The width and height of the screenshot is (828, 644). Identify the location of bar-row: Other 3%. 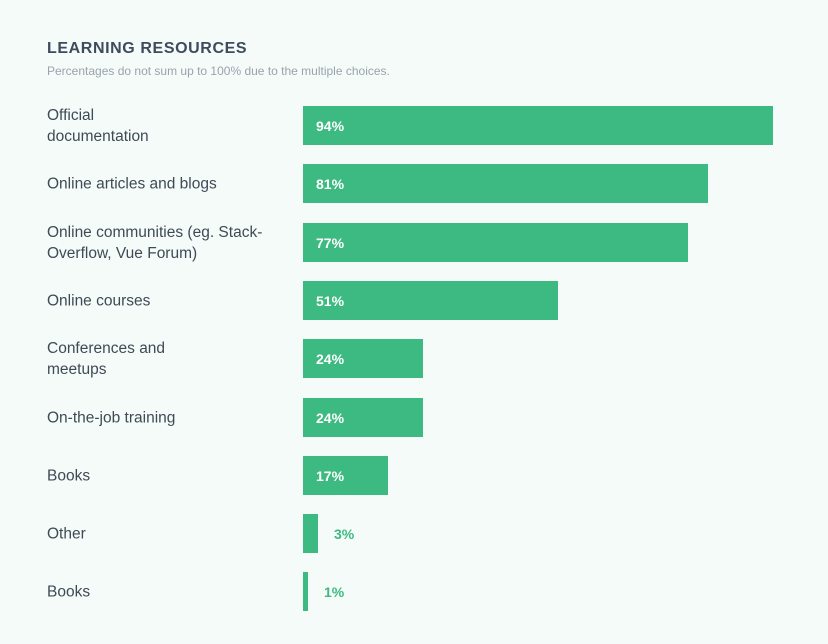
(414, 534).